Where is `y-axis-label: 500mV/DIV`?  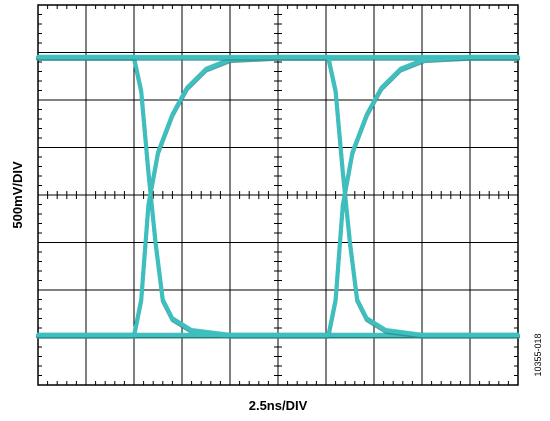 y-axis-label: 500mV/DIV is located at coordinates (17, 195).